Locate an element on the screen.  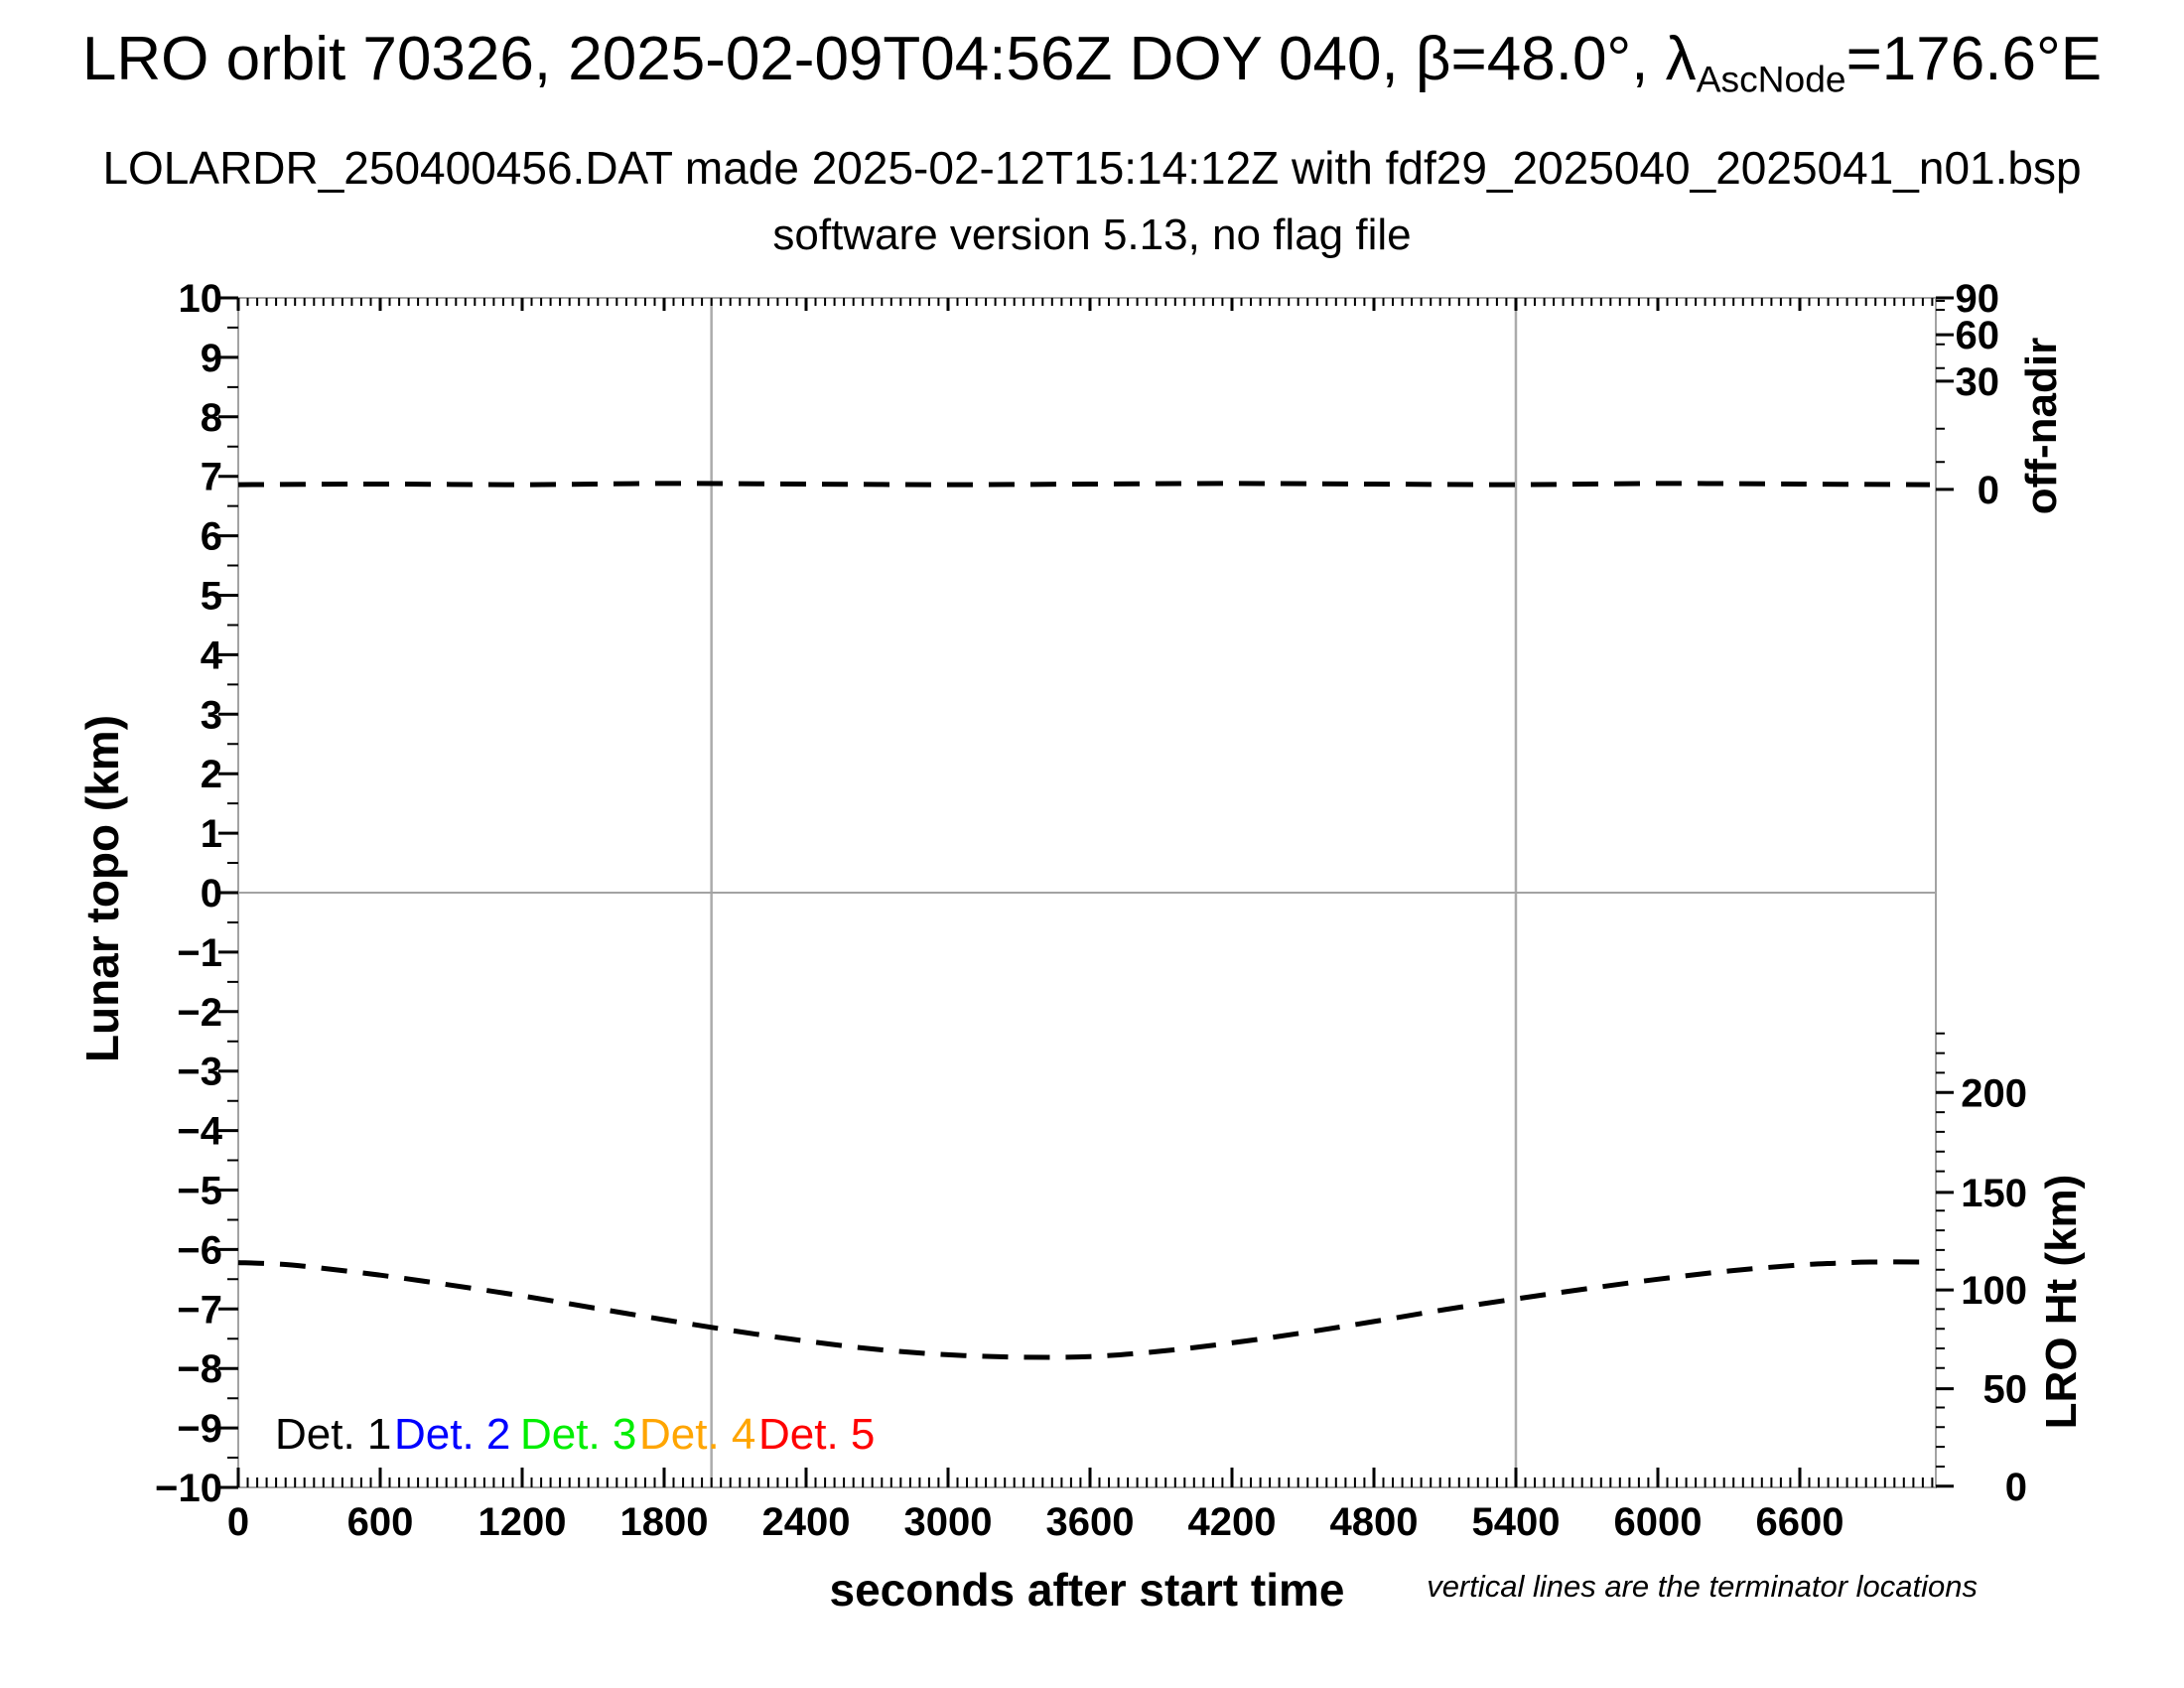
y-axis-title-left: Lunar topo (km) is located at coordinates (102, 888).